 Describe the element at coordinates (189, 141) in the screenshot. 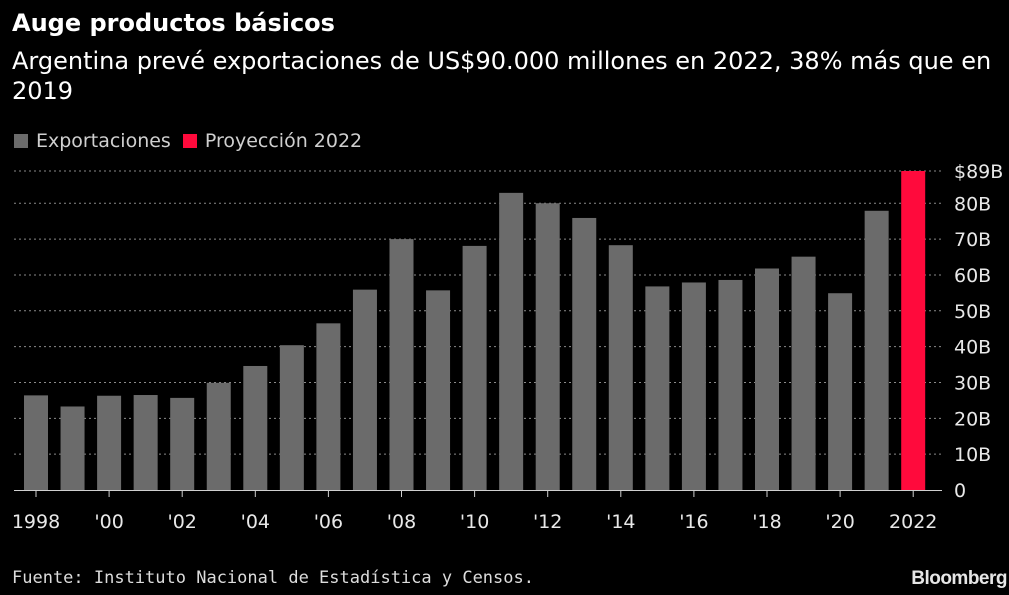

I see `legend-swatch-proyeccion` at that location.